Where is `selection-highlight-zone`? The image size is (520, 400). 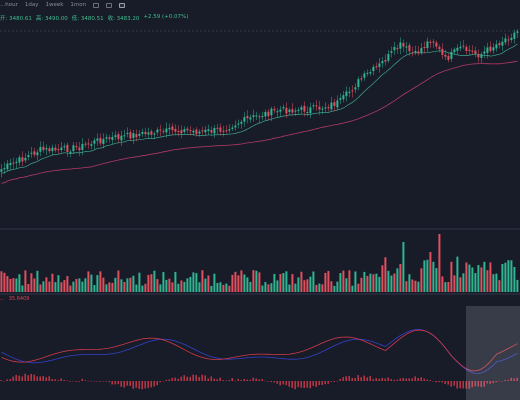 selection-highlight-zone is located at coordinates (493, 353).